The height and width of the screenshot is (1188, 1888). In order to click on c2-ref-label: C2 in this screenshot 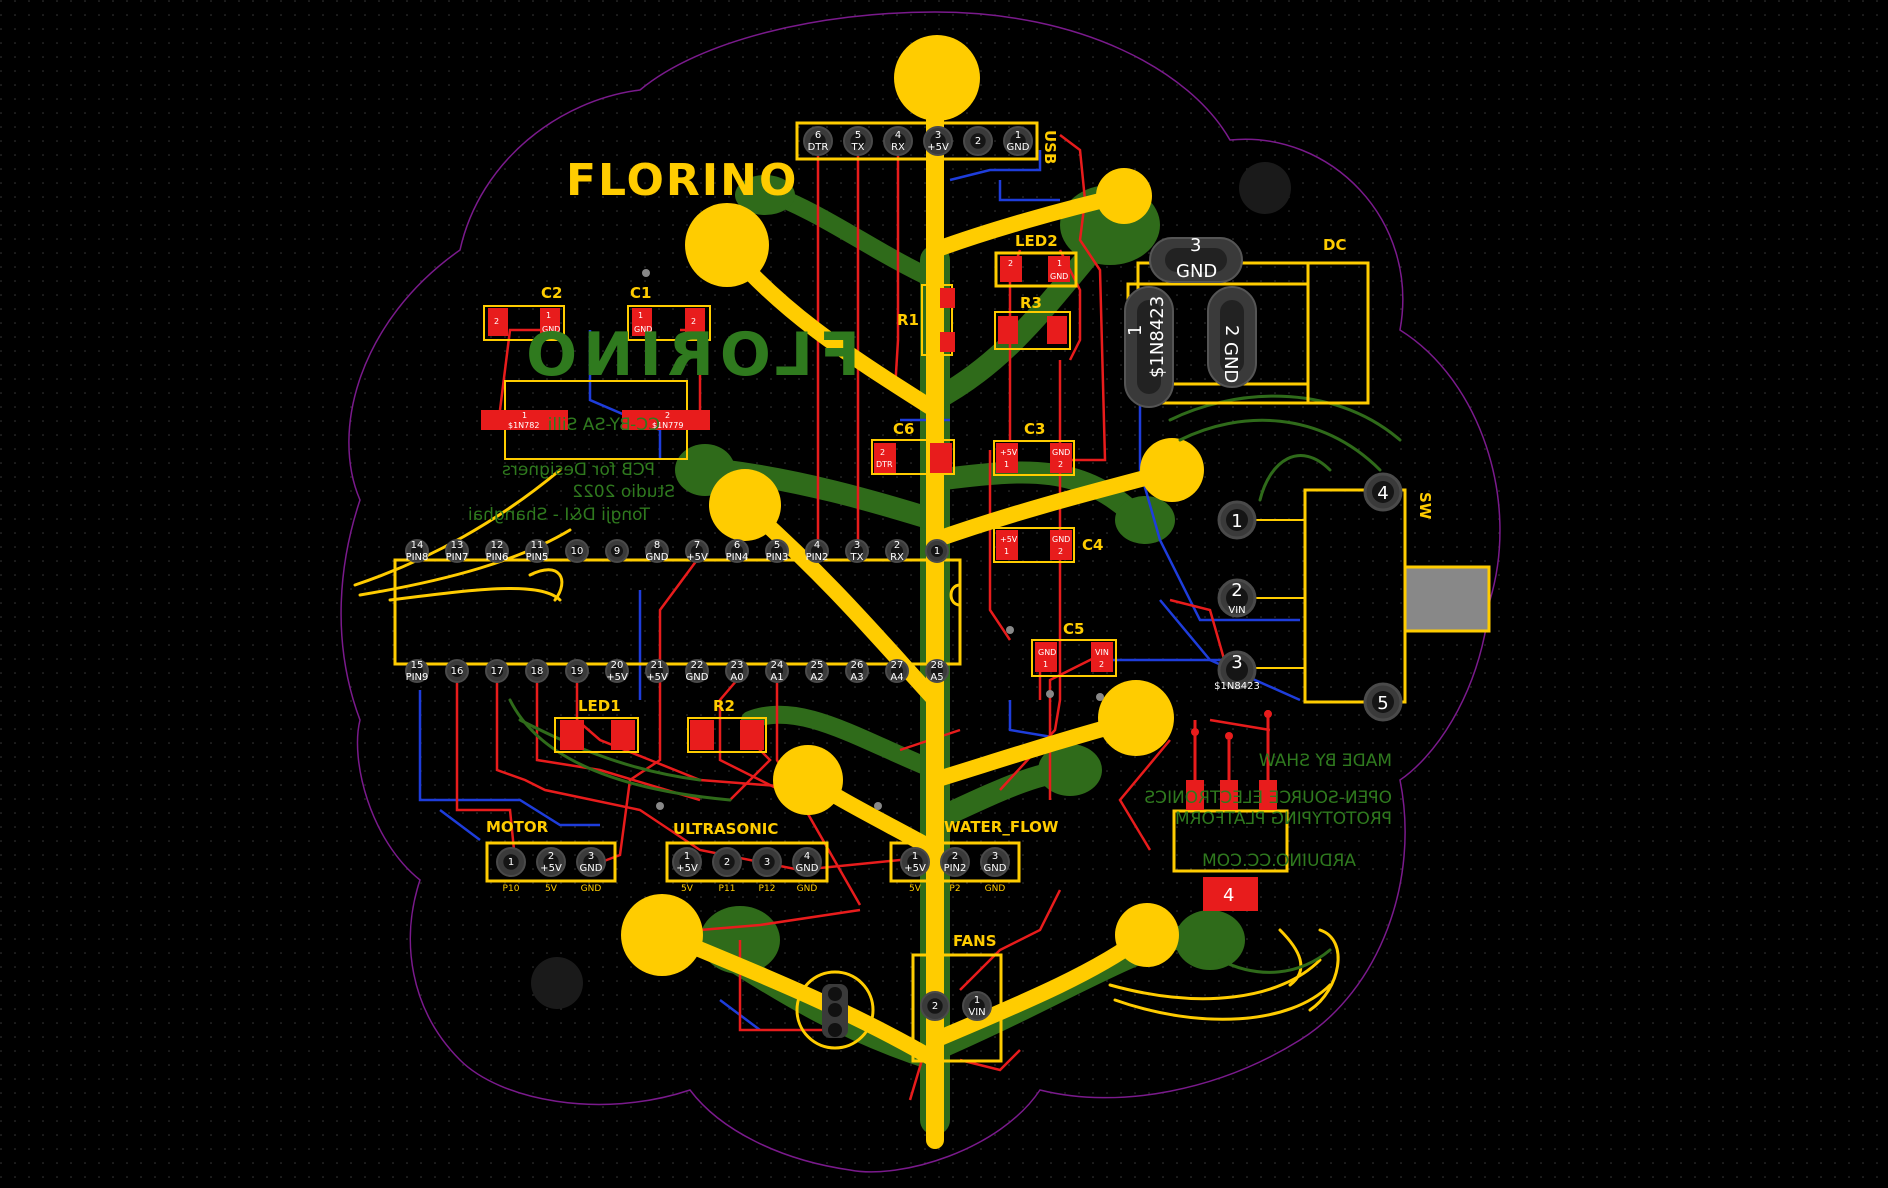, I will do `click(551, 293)`.